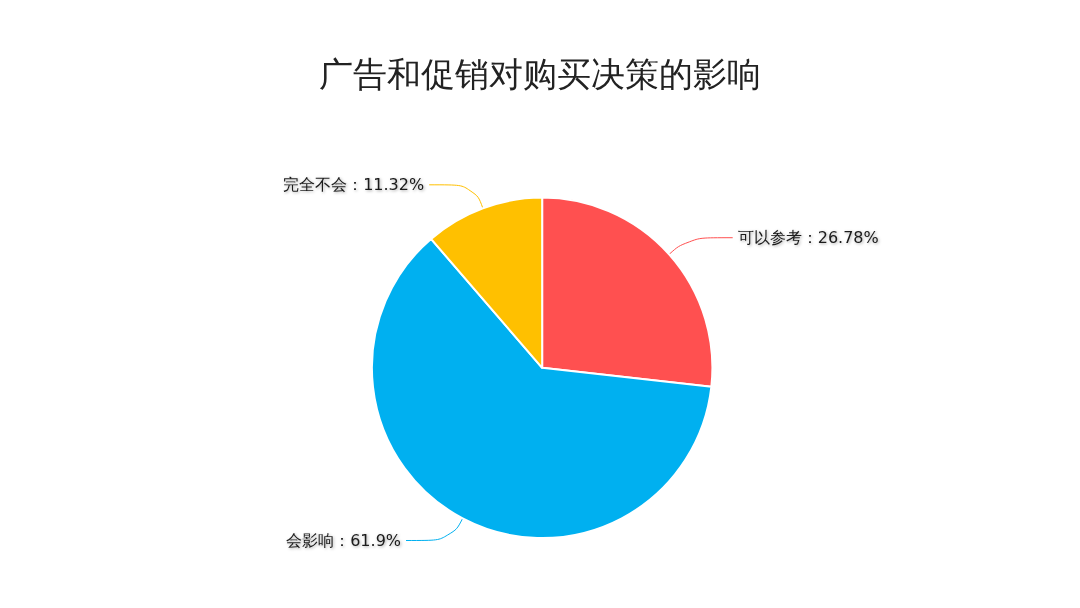 Image resolution: width=1080 pixels, height=608 pixels. What do you see at coordinates (540, 74) in the screenshot?
I see `chart-title: 广告和促销对购买决策的影响` at bounding box center [540, 74].